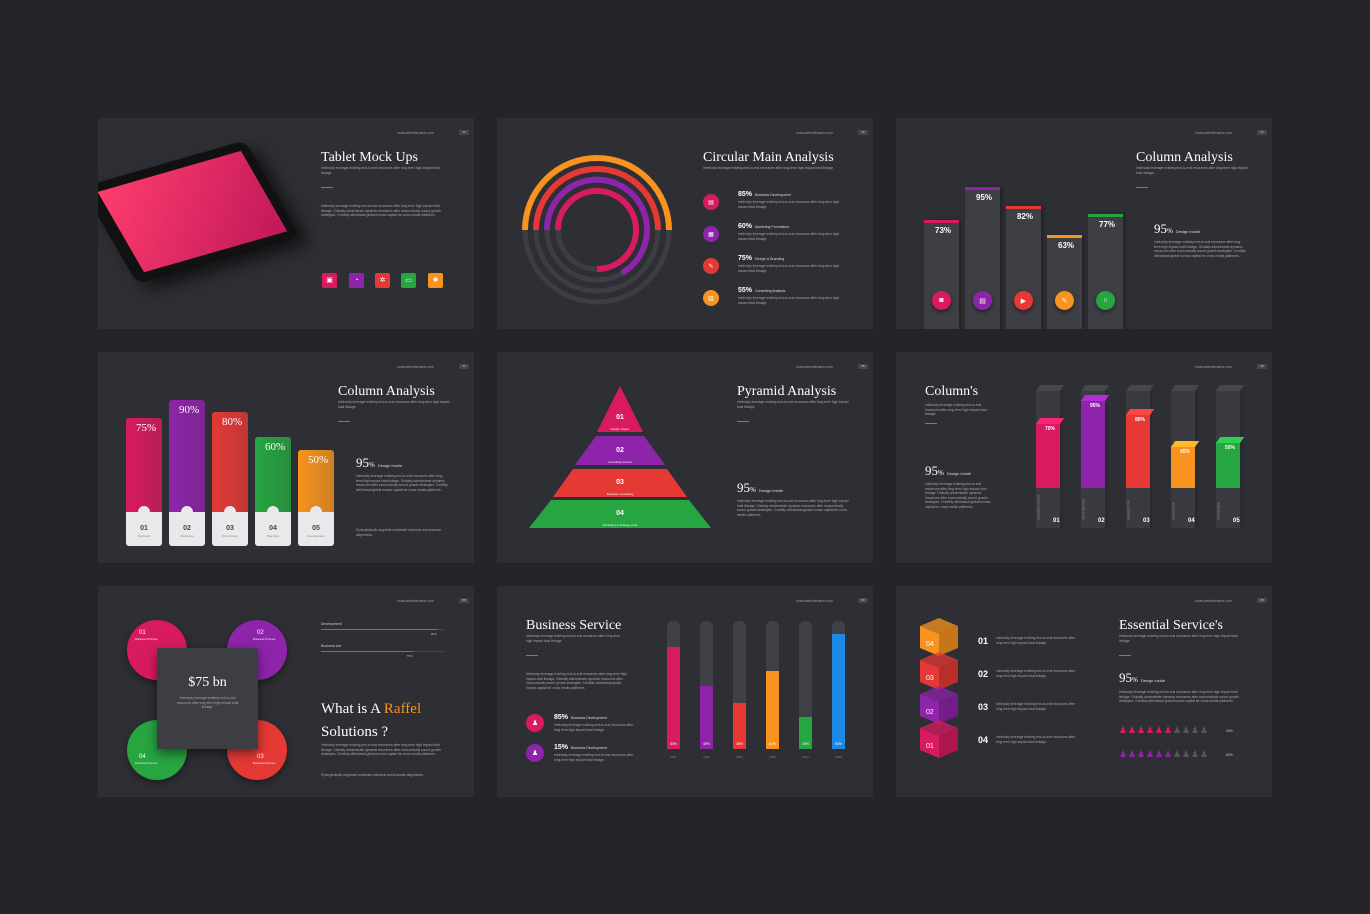  I want to click on column-num: 03, so click(230, 528).